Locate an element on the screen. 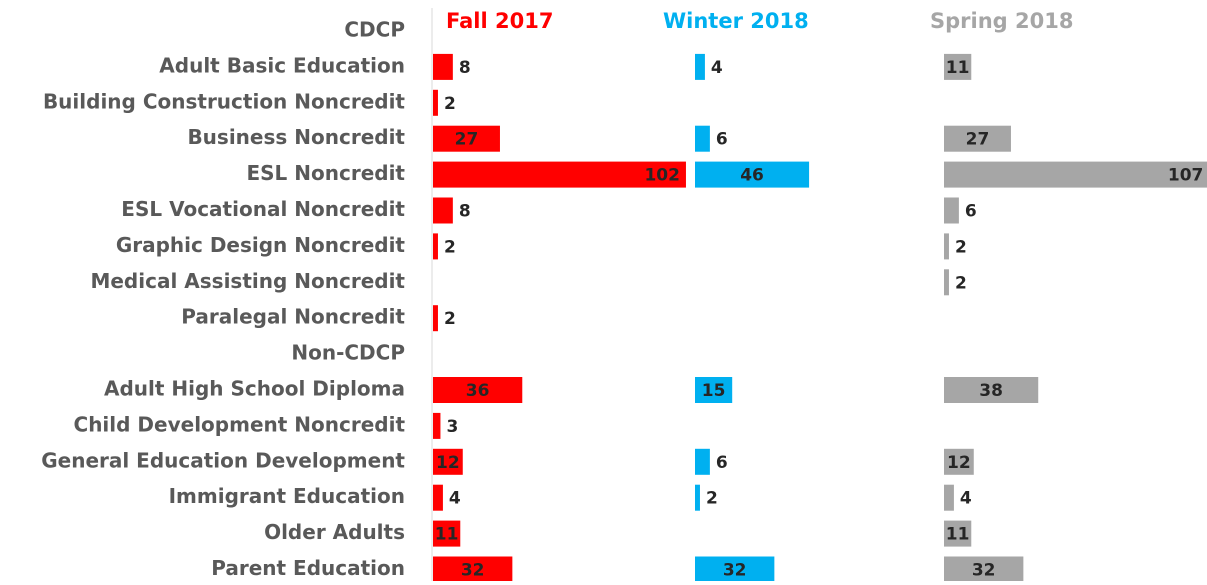 The width and height of the screenshot is (1207, 585). value-label: 36 is located at coordinates (478, 391).